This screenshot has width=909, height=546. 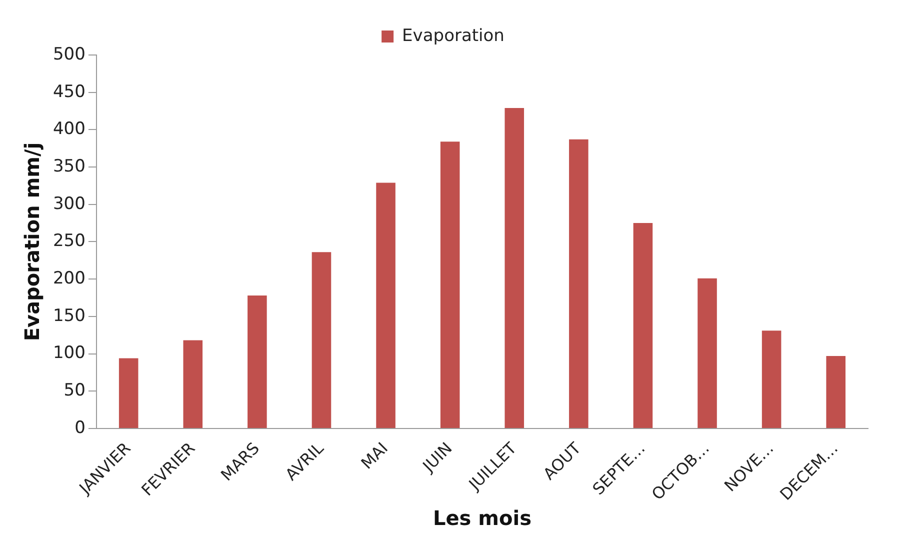 I want to click on y-axis-title: Evaporation mm/j, so click(x=32, y=242).